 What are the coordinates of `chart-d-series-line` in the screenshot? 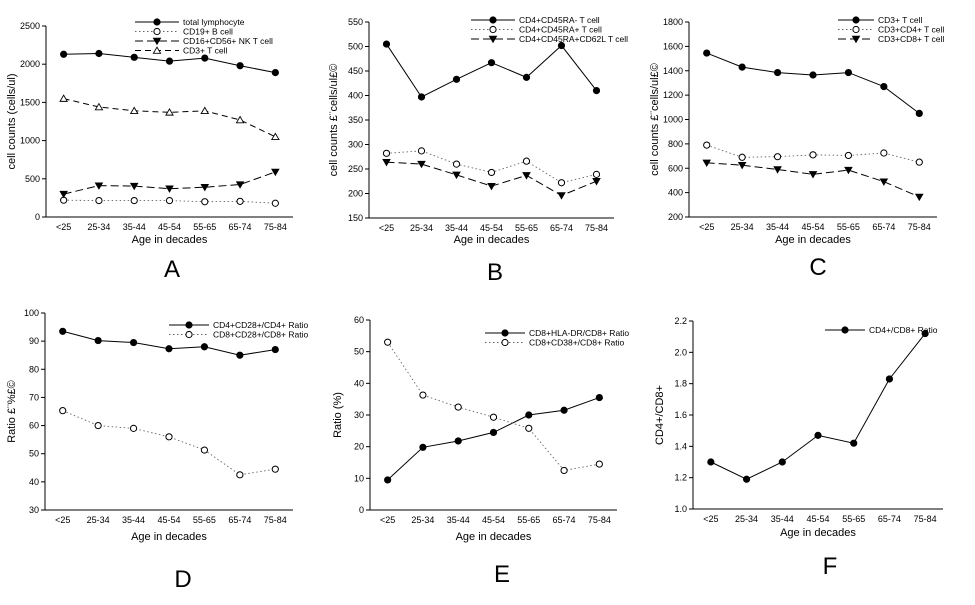 It's located at (169, 443).